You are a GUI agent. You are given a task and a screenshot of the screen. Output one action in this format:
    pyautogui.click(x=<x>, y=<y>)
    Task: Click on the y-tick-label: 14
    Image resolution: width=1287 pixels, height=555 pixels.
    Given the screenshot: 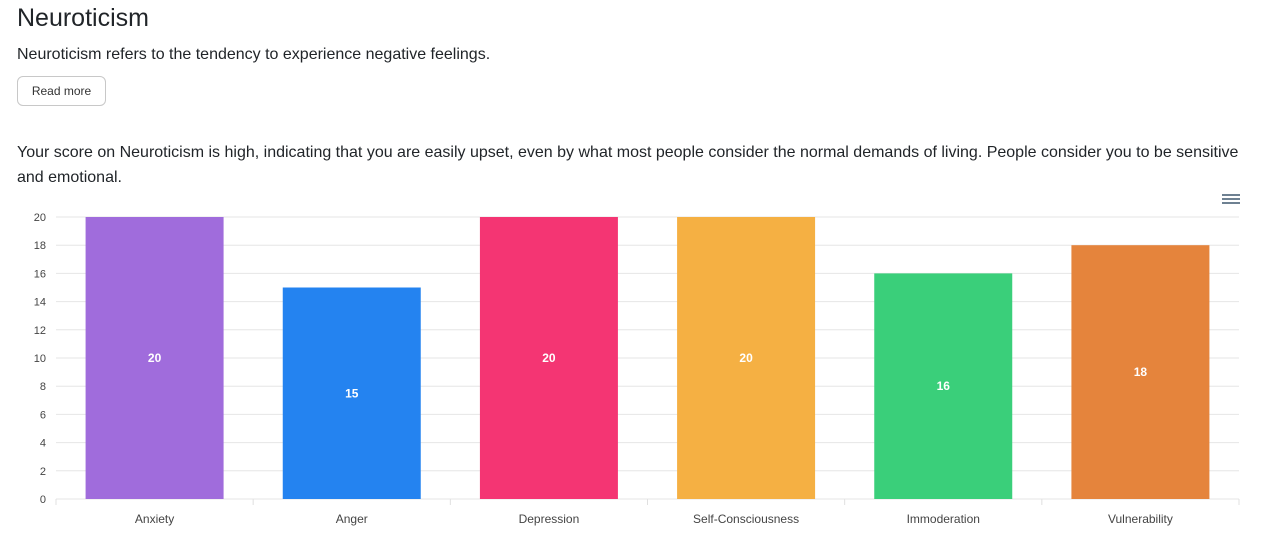 What is the action you would take?
    pyautogui.click(x=40, y=303)
    